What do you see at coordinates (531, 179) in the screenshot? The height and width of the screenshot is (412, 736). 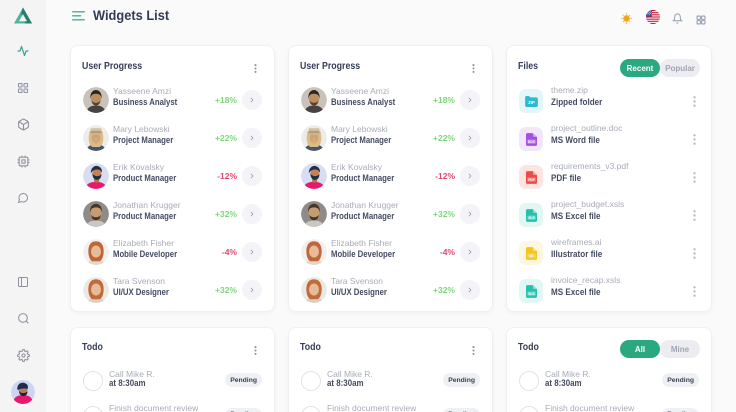 I see `svg-text: PDF` at bounding box center [531, 179].